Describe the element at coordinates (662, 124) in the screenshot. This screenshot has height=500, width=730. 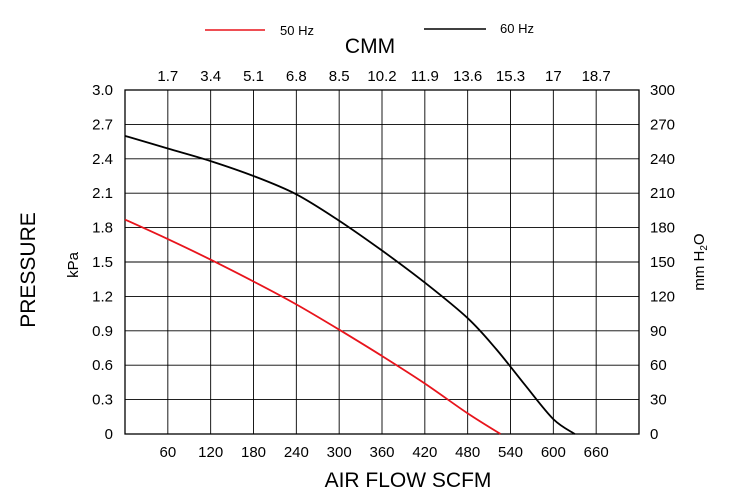
I see `y2-tick-label: 270` at that location.